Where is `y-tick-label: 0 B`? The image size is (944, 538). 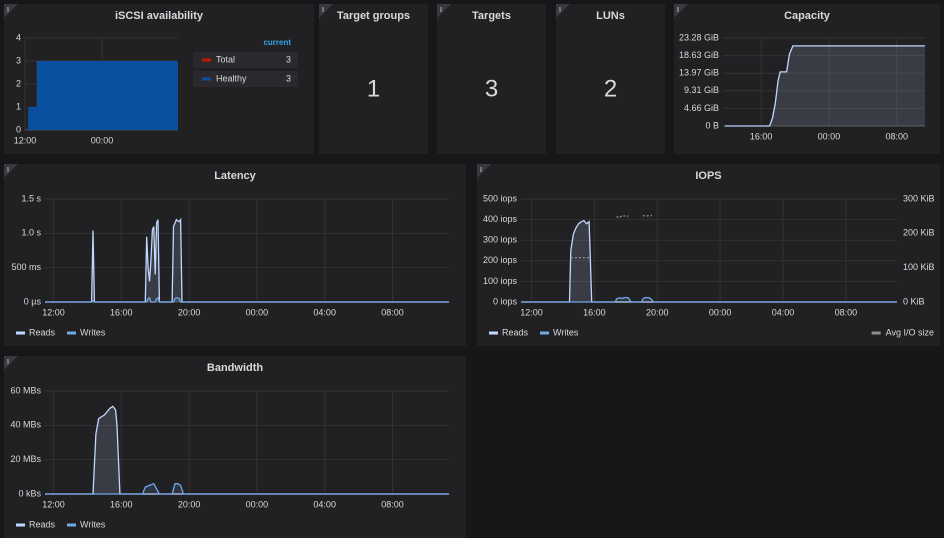 y-tick-label: 0 B is located at coordinates (712, 125).